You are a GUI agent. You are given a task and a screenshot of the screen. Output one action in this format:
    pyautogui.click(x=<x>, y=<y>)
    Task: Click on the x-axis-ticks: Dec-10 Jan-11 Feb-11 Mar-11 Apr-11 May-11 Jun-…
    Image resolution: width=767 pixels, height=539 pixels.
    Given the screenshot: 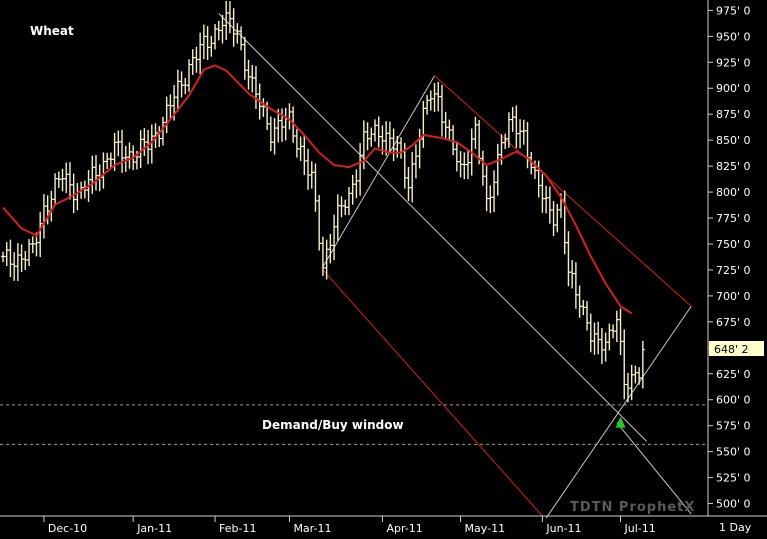 What is the action you would take?
    pyautogui.click(x=349, y=525)
    